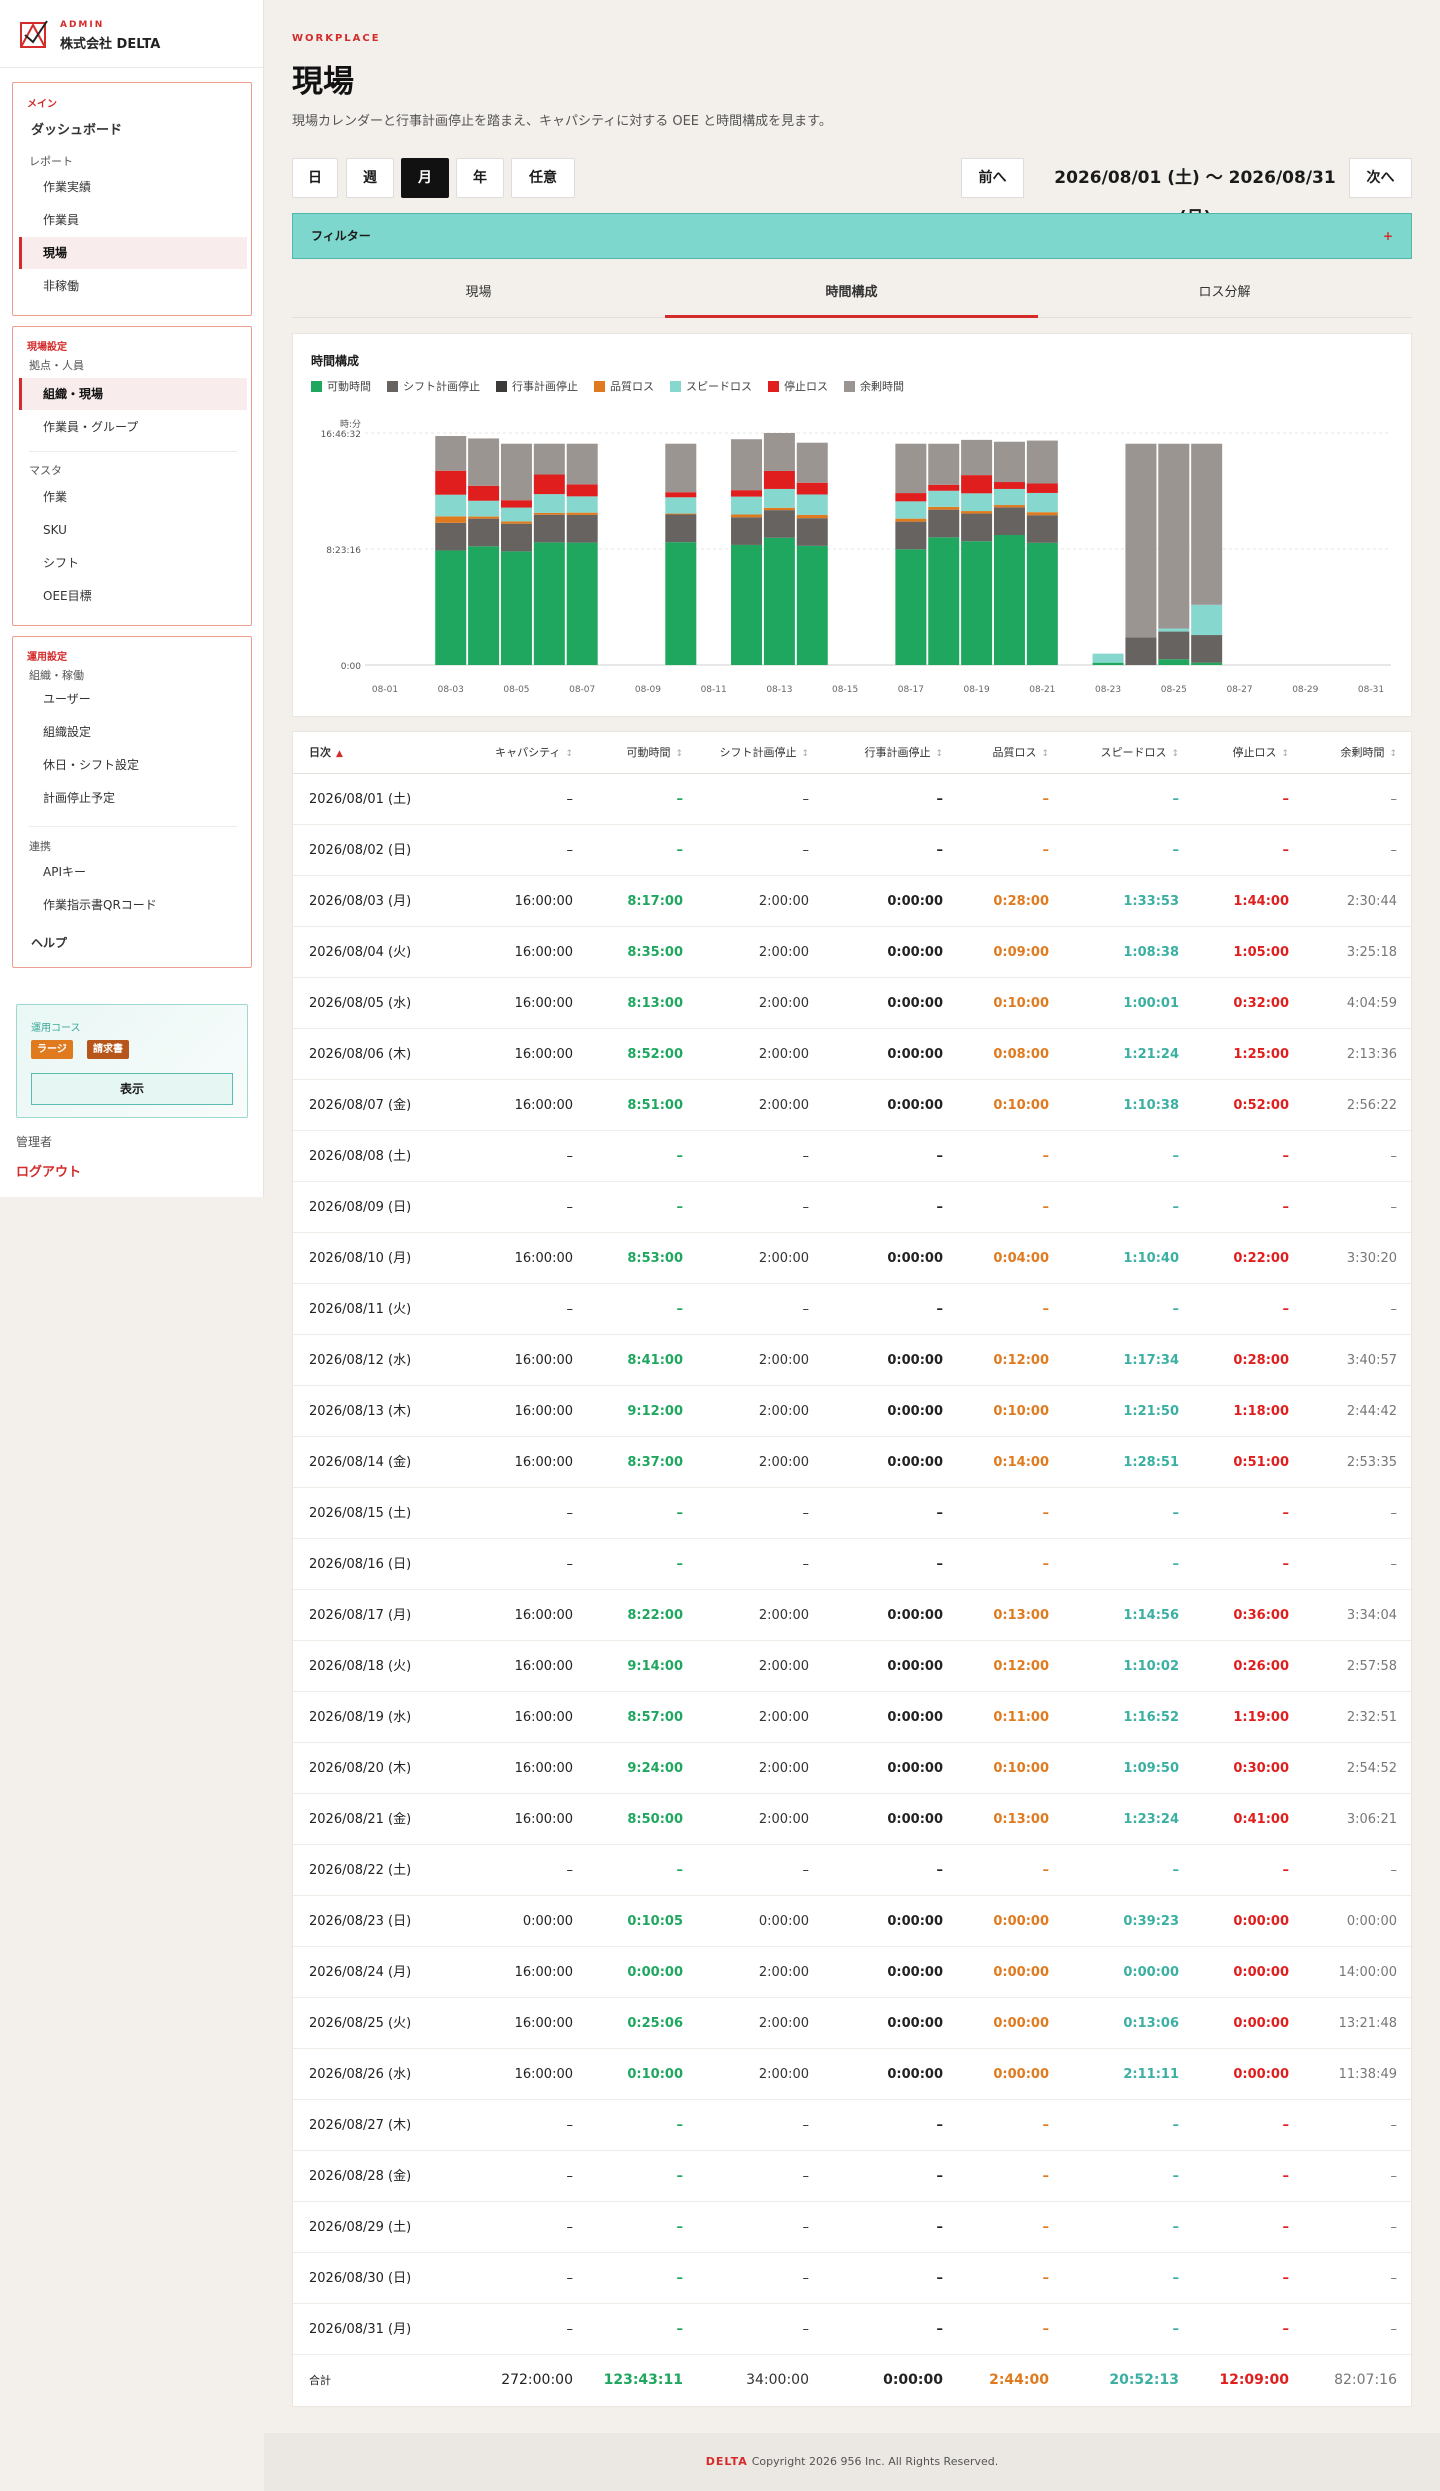 Image resolution: width=1440 pixels, height=2491 pixels. Describe the element at coordinates (77, 130) in the screenshot. I see `nav-dashboard: ダッシュボード` at that location.